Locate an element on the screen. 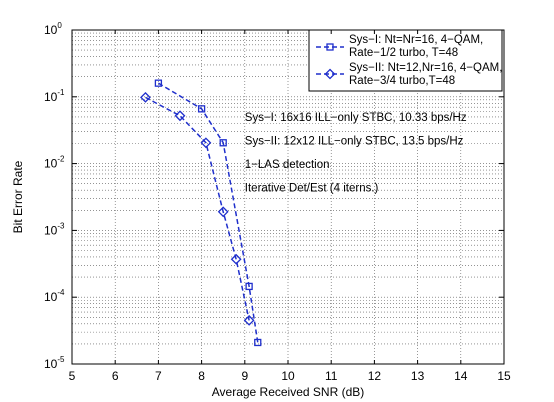 The image size is (554, 402). series-1-line is located at coordinates (208, 212).